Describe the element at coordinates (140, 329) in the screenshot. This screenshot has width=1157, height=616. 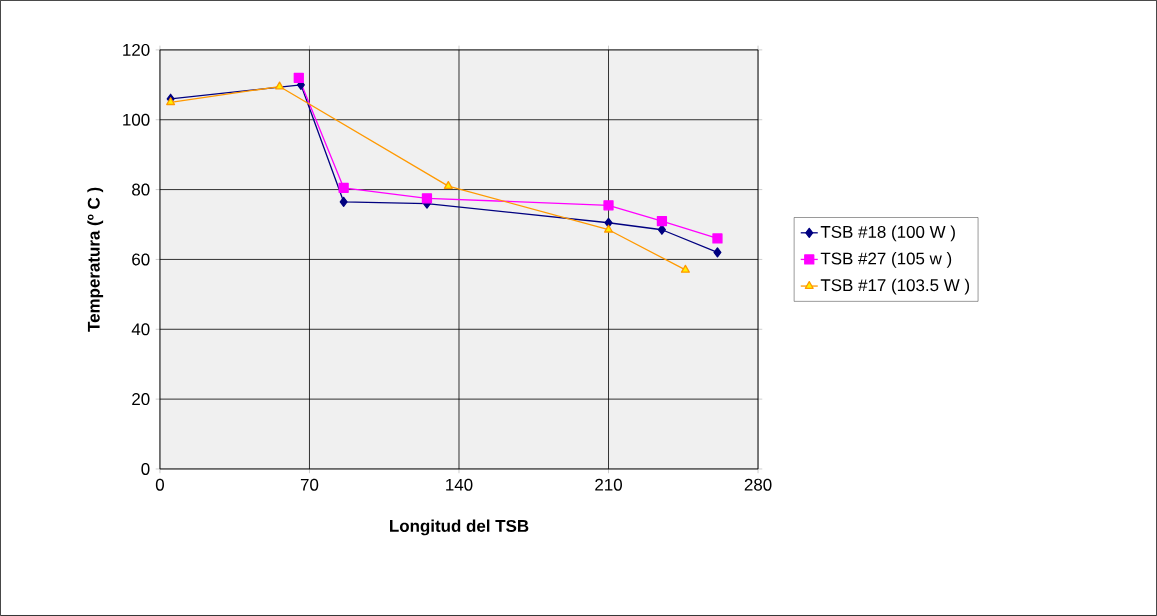
I see `y-tick-label: 40` at that location.